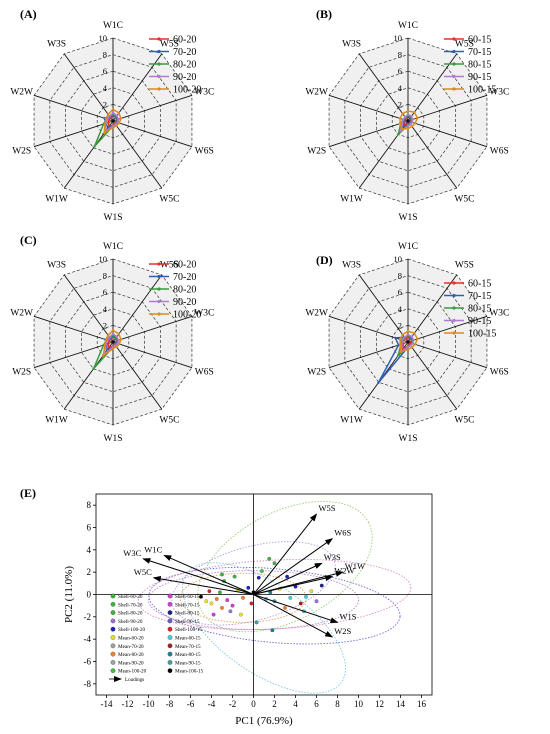  I want to click on panel-label: (C), so click(28, 240).